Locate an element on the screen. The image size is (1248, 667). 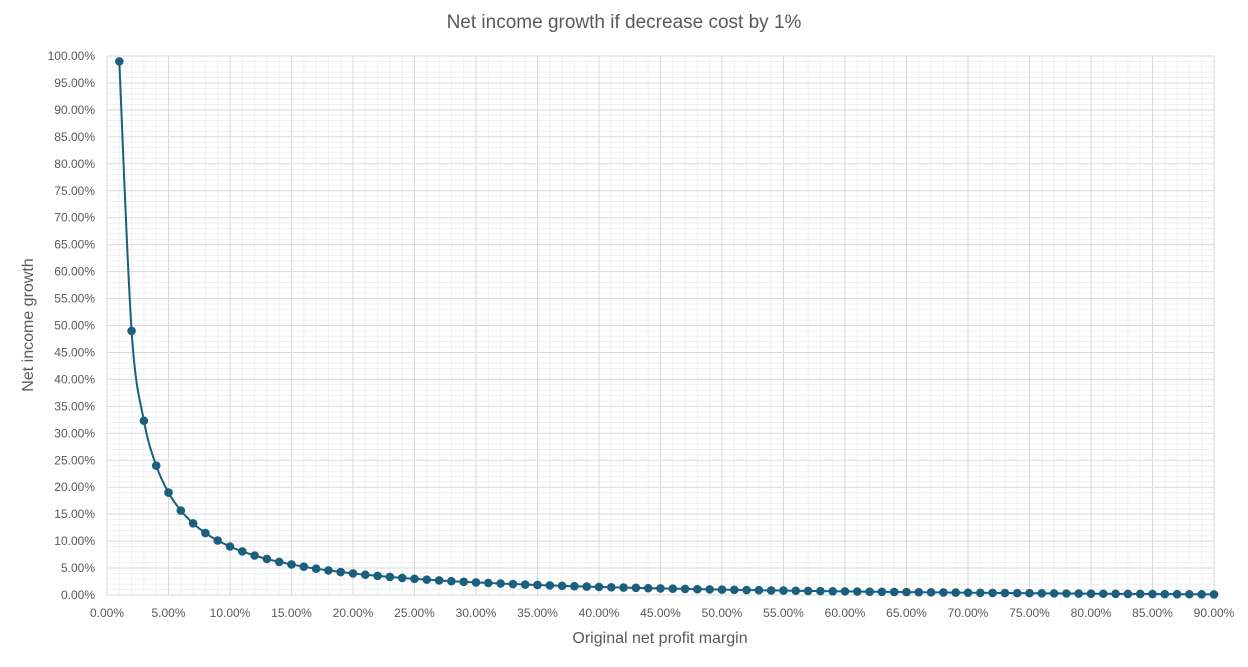
x-tick-label: 20.00% is located at coordinates (353, 613).